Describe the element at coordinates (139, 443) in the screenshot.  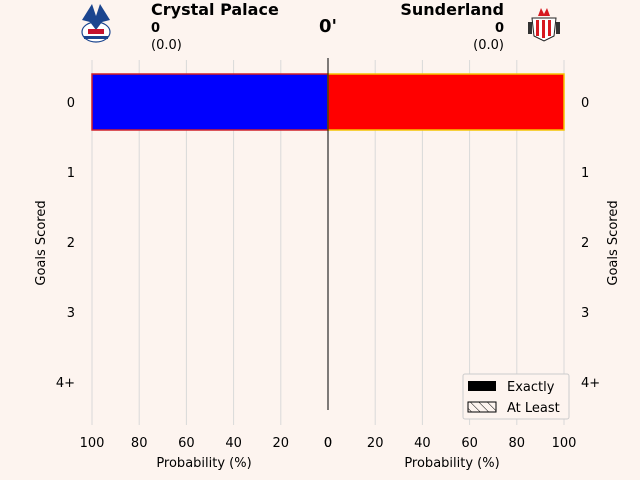
I see `left-x-tick-label: 80` at that location.